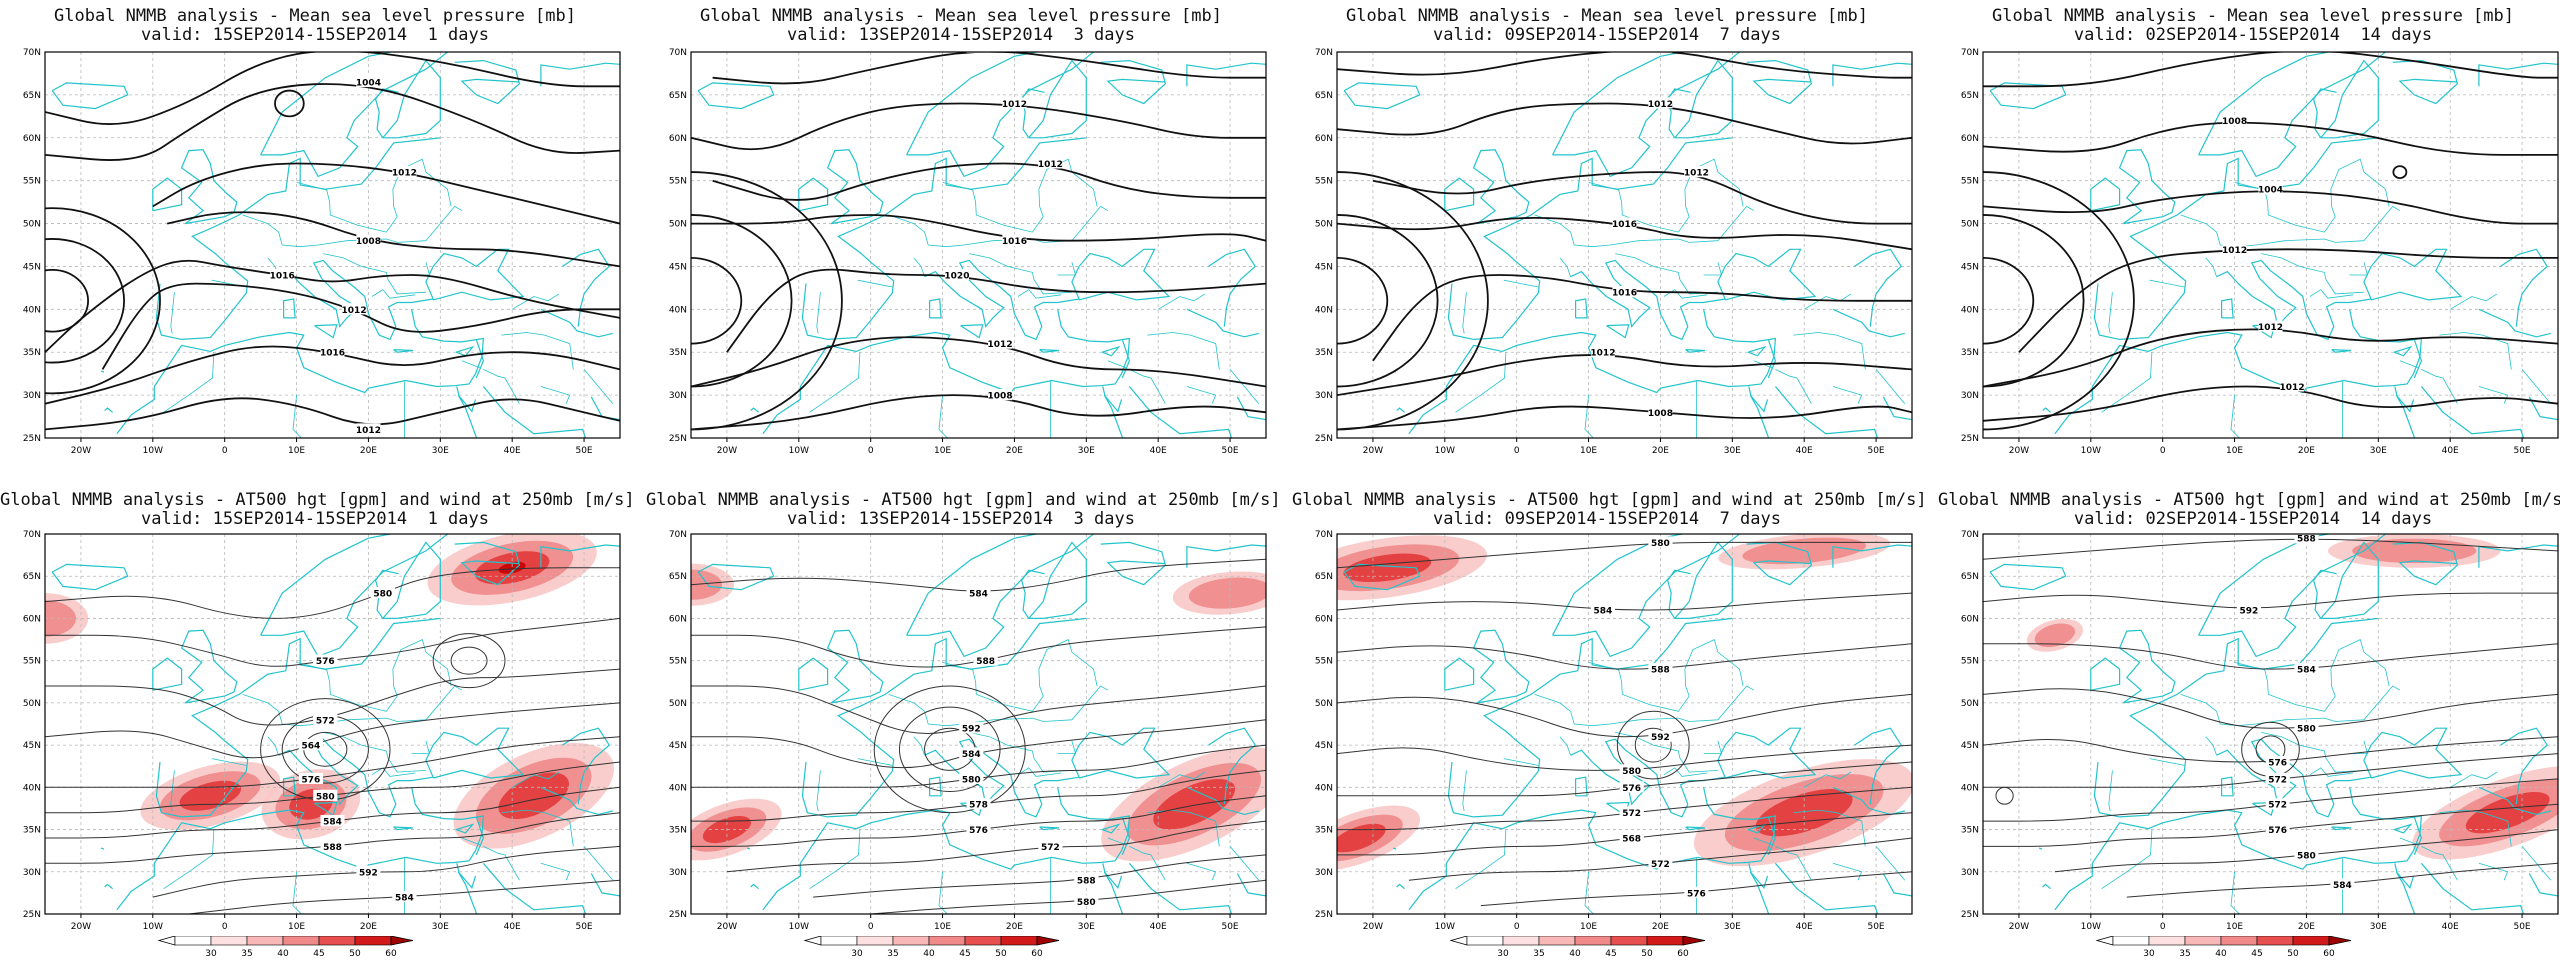 The height and width of the screenshot is (960, 2560). I want to click on lon-tick-label: 20E, so click(2306, 927).